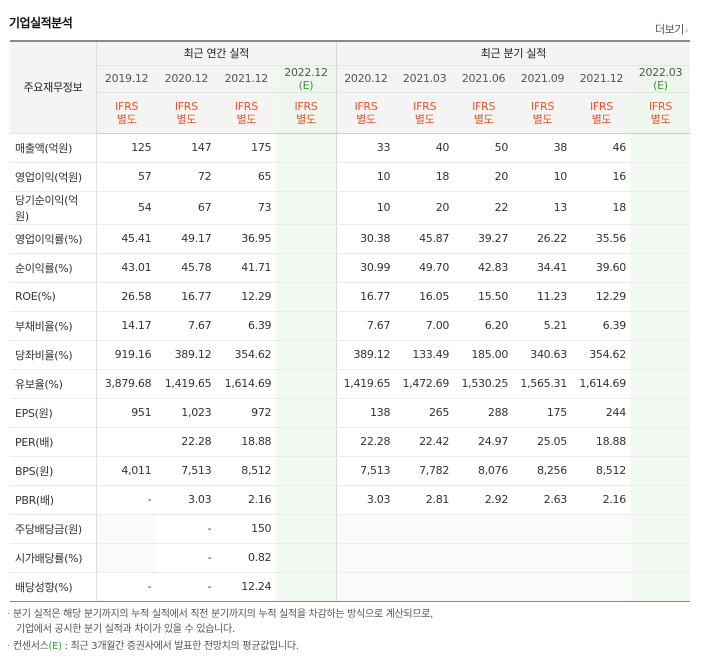 The width and height of the screenshot is (702, 664). What do you see at coordinates (424, 119) in the screenshot?
I see `ifrs-quarter-1-line2: 별도` at bounding box center [424, 119].